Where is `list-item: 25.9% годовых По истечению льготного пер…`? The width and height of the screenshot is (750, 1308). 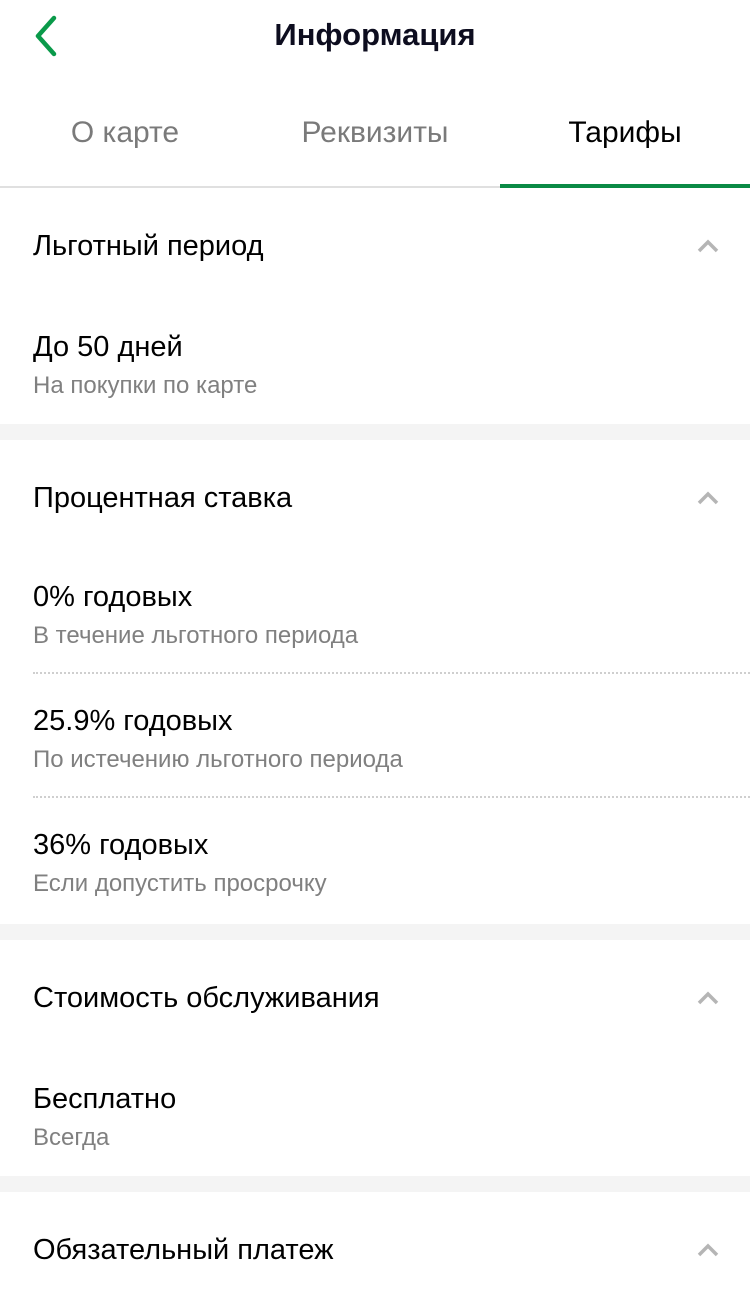
list-item: 25.9% годовых По истечению льготного пер… is located at coordinates (375, 736).